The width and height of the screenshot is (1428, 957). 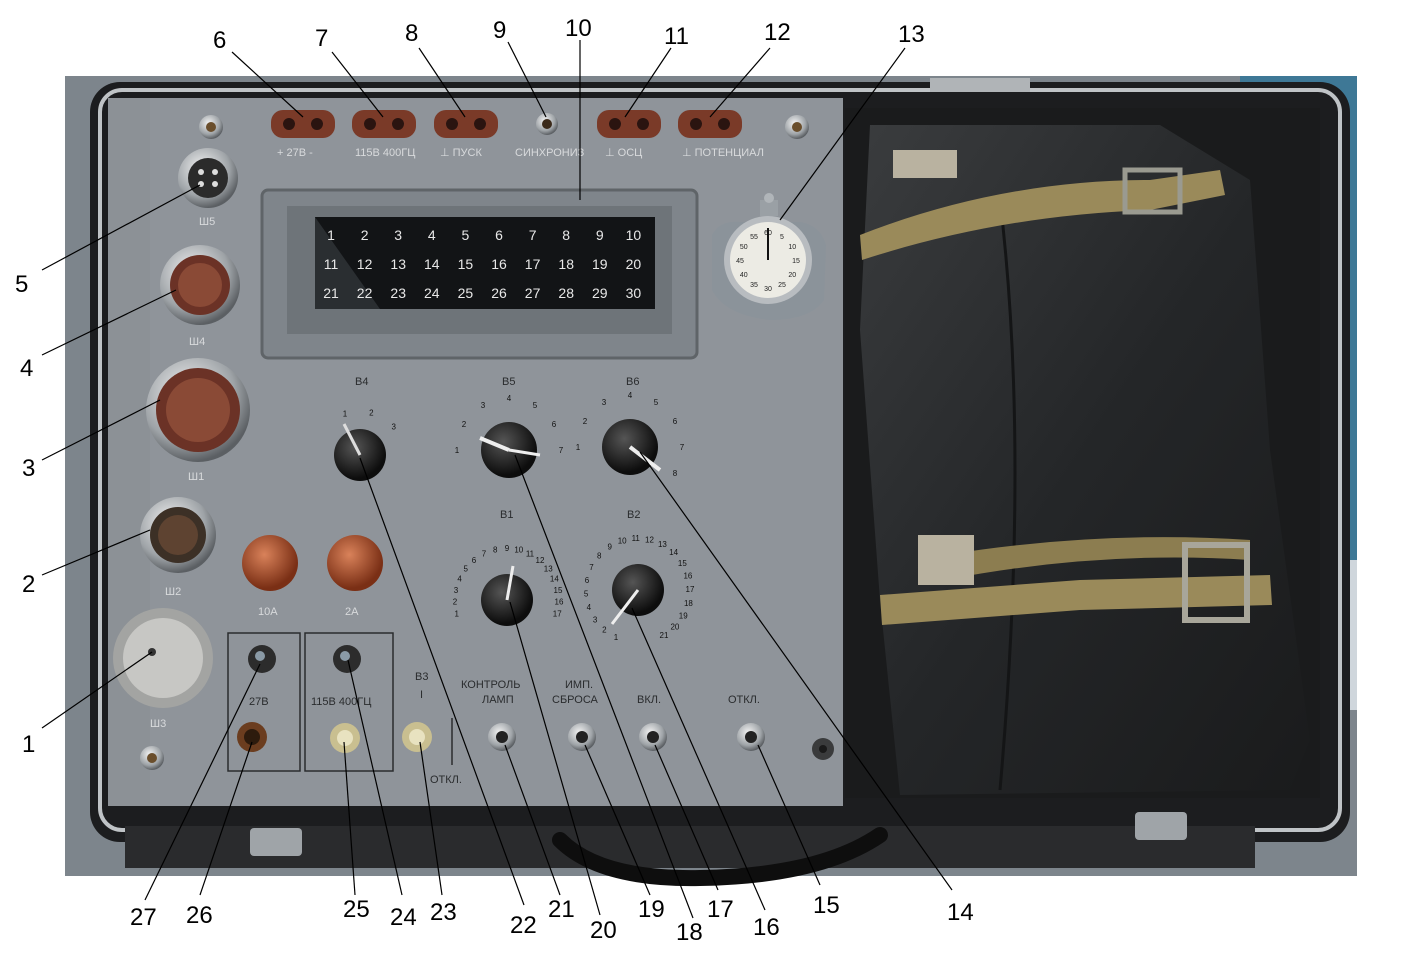 What do you see at coordinates (466, 124) in the screenshot?
I see `socket-pusk` at bounding box center [466, 124].